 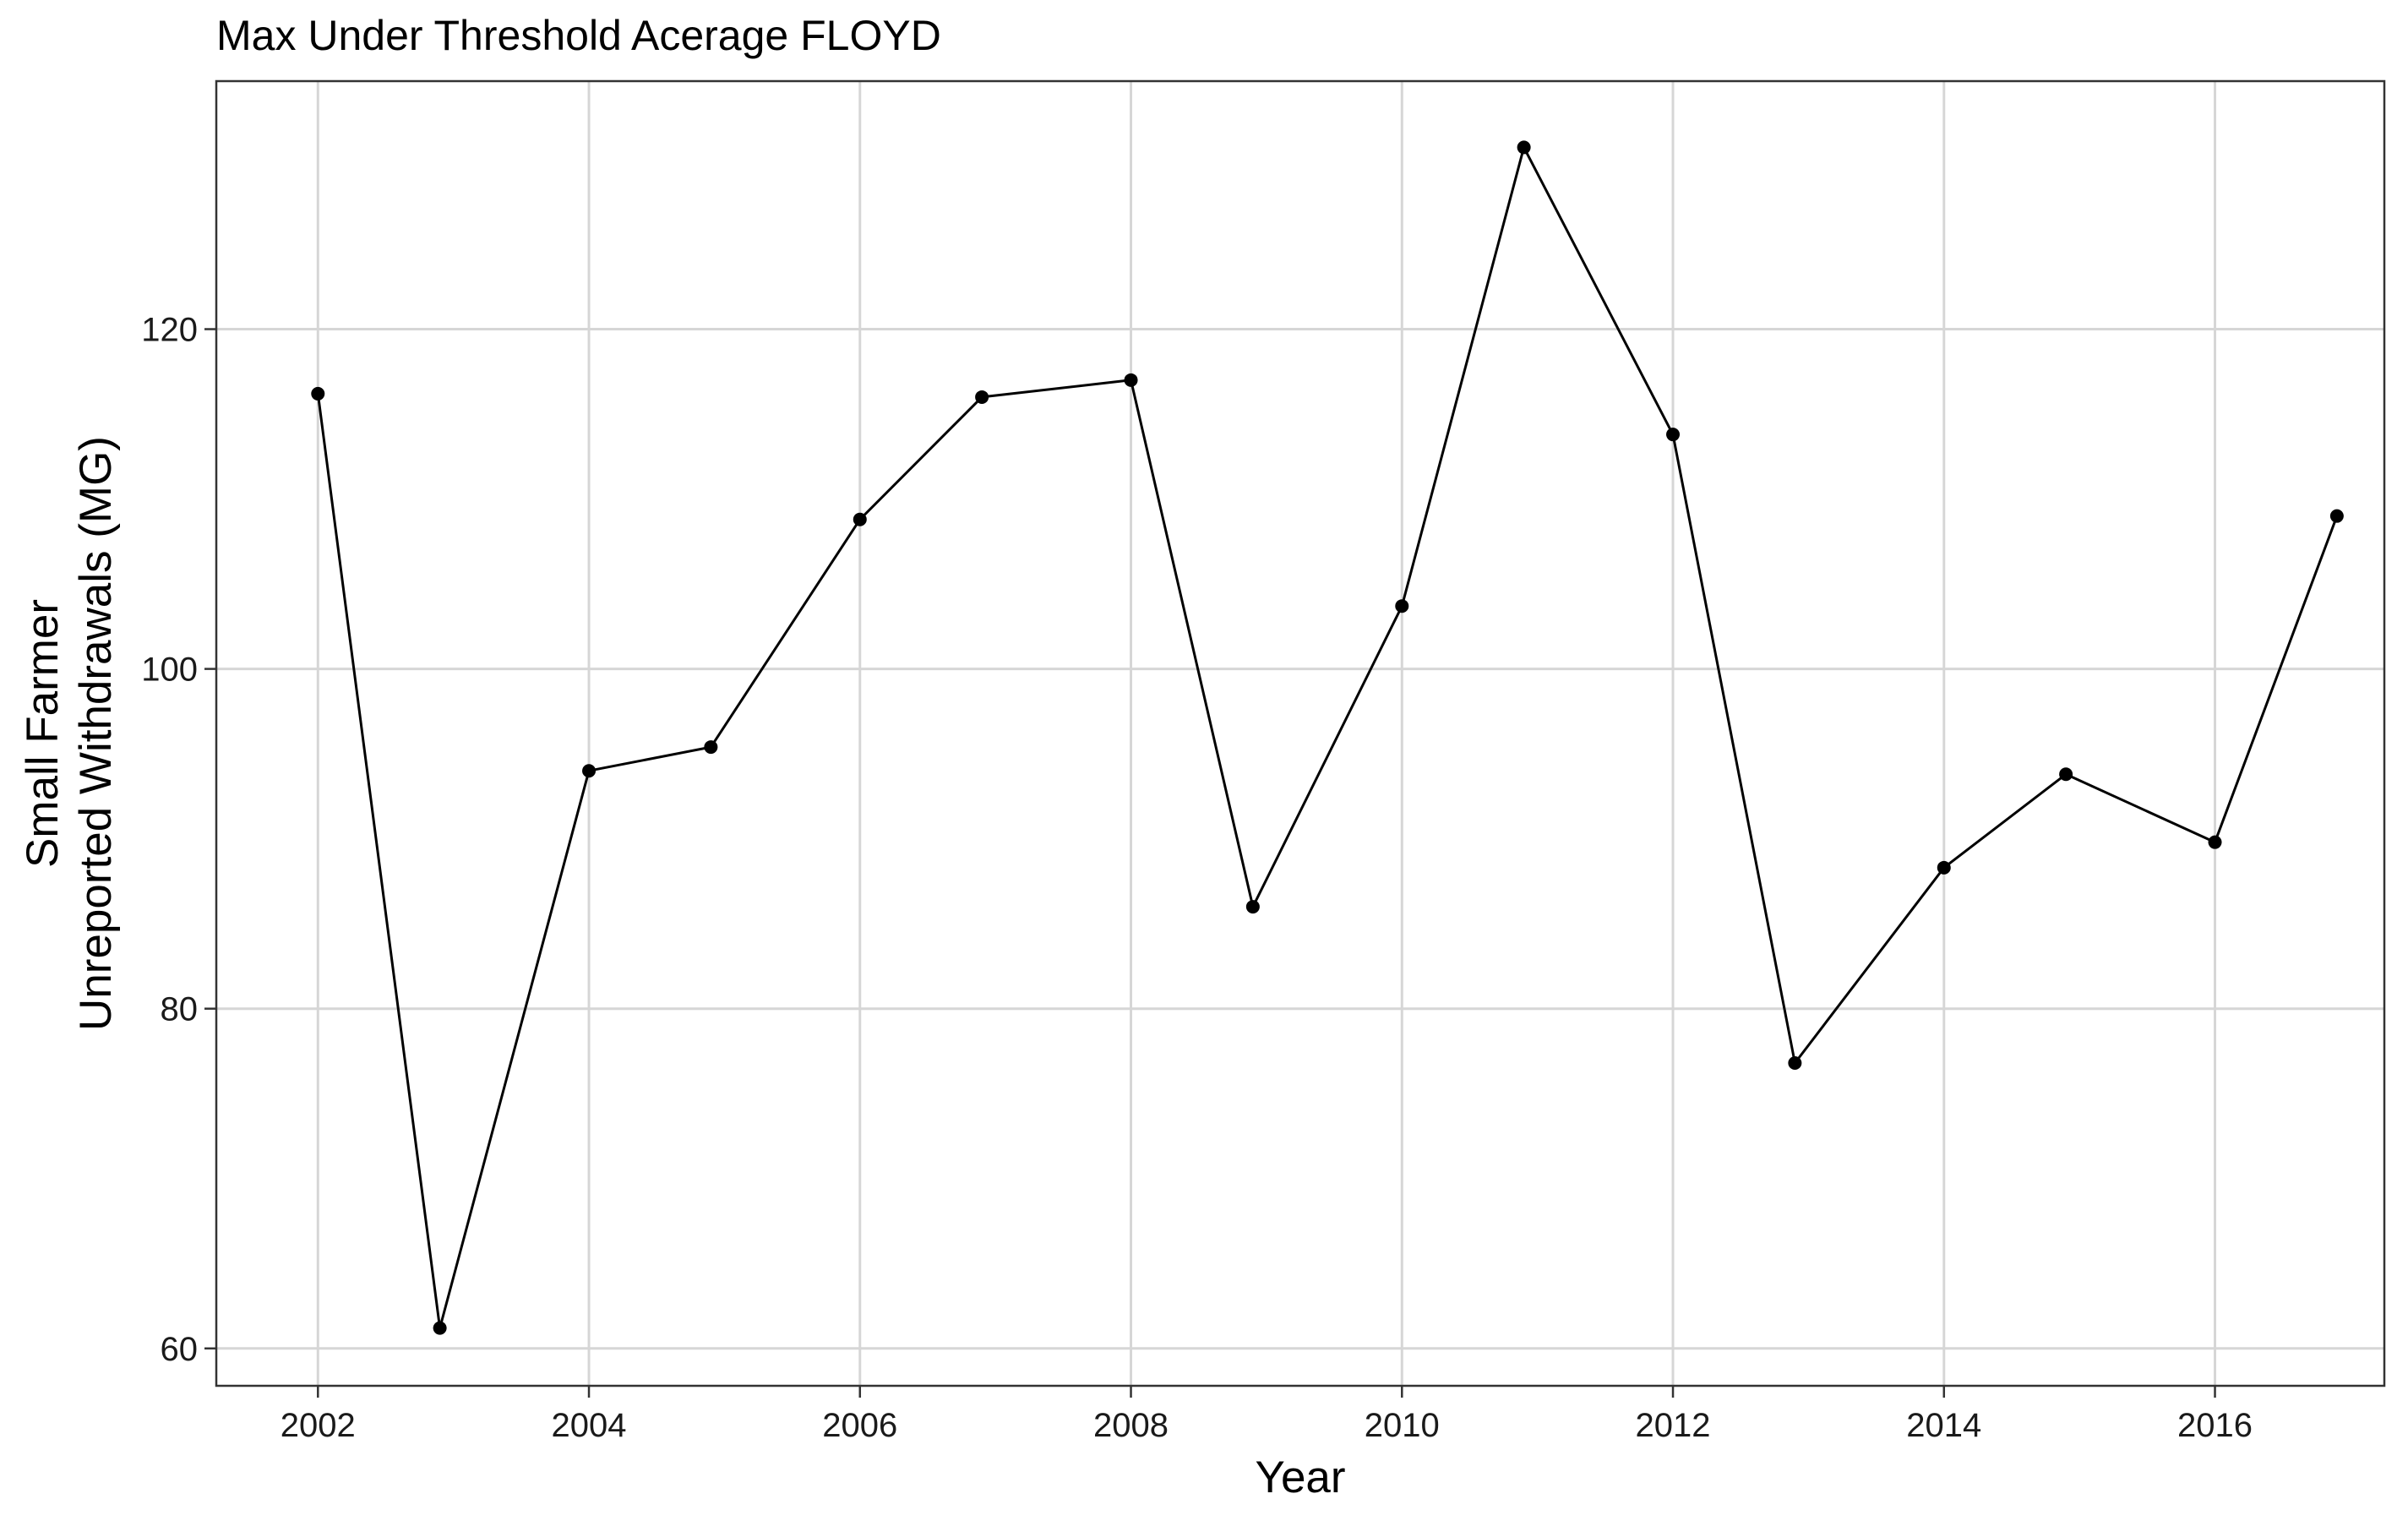 What do you see at coordinates (169, 330) in the screenshot?
I see `y-tick-label-120: 120` at bounding box center [169, 330].